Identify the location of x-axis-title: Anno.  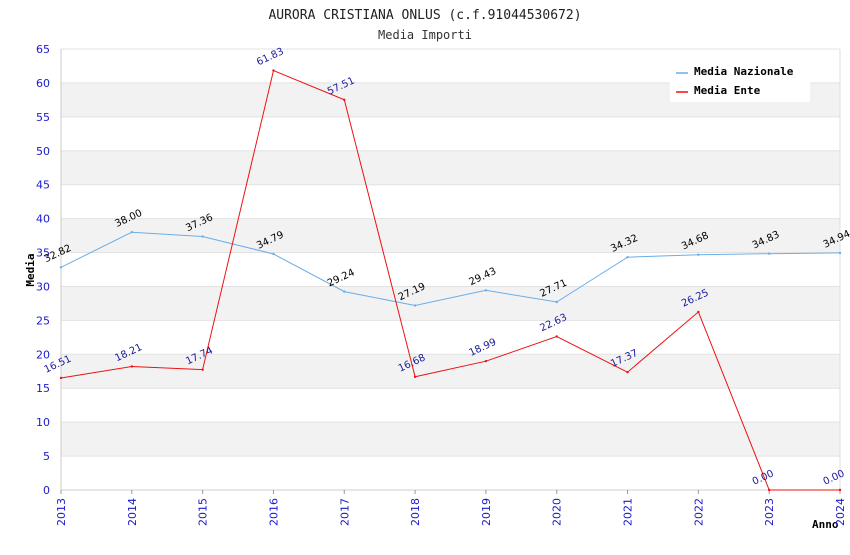
(825, 524).